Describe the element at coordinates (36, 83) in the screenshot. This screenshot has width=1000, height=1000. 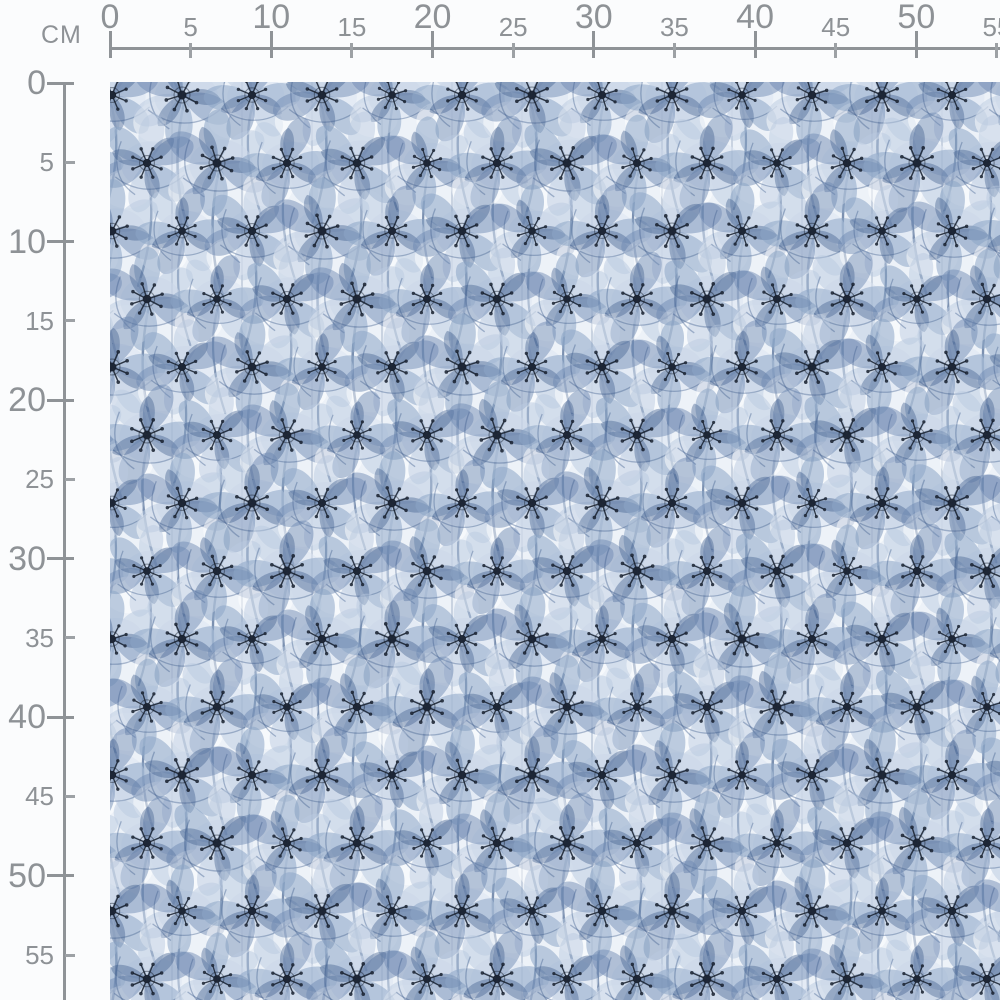
I see `left-ruler-tick-label: 0` at that location.